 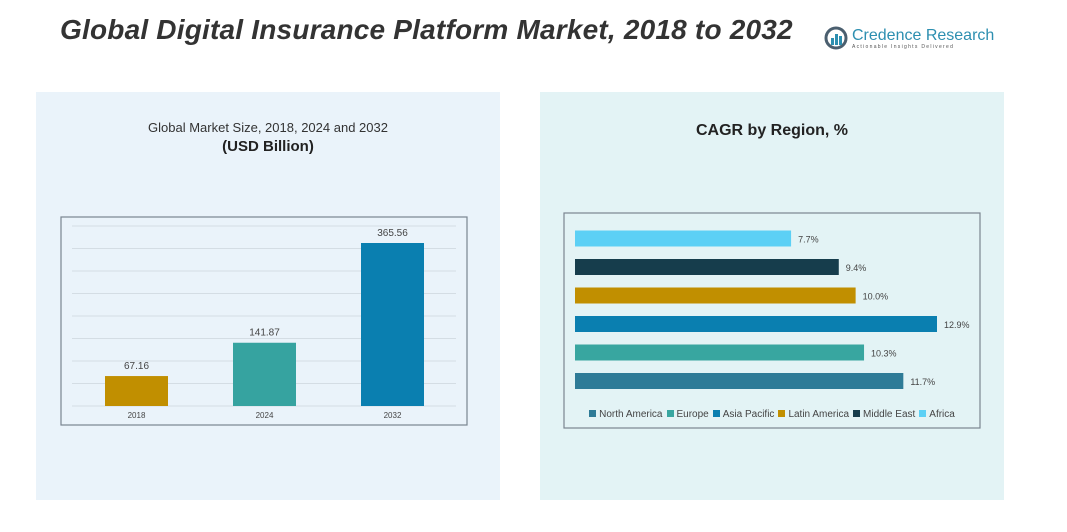 I want to click on bar-Europe, so click(x=720, y=352).